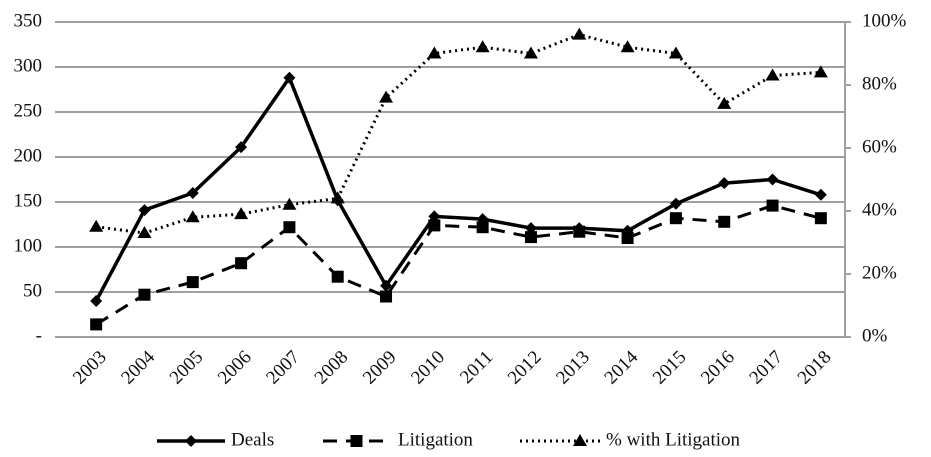 The width and height of the screenshot is (931, 457). What do you see at coordinates (28, 155) in the screenshot?
I see `y-tick-label: 200` at bounding box center [28, 155].